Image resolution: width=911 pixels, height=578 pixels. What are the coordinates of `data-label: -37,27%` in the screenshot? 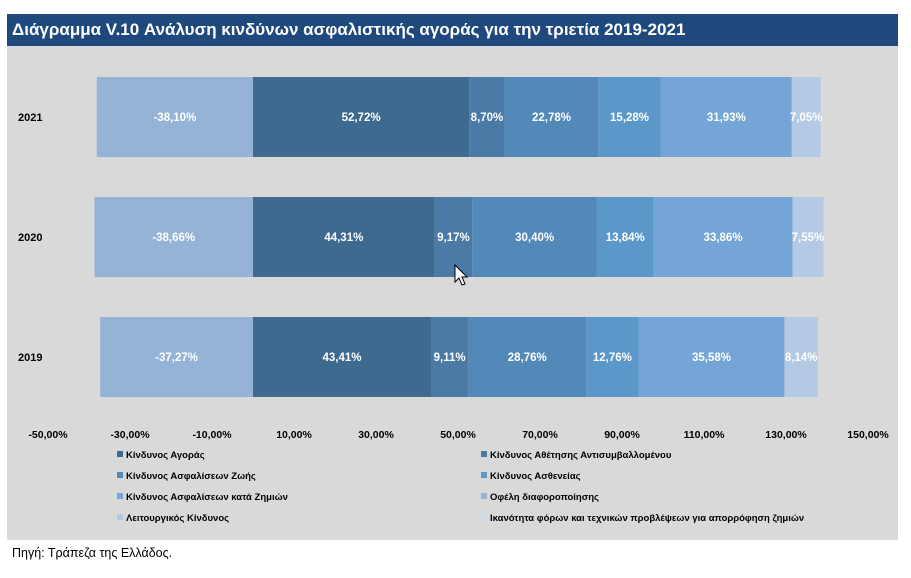 It's located at (176, 358).